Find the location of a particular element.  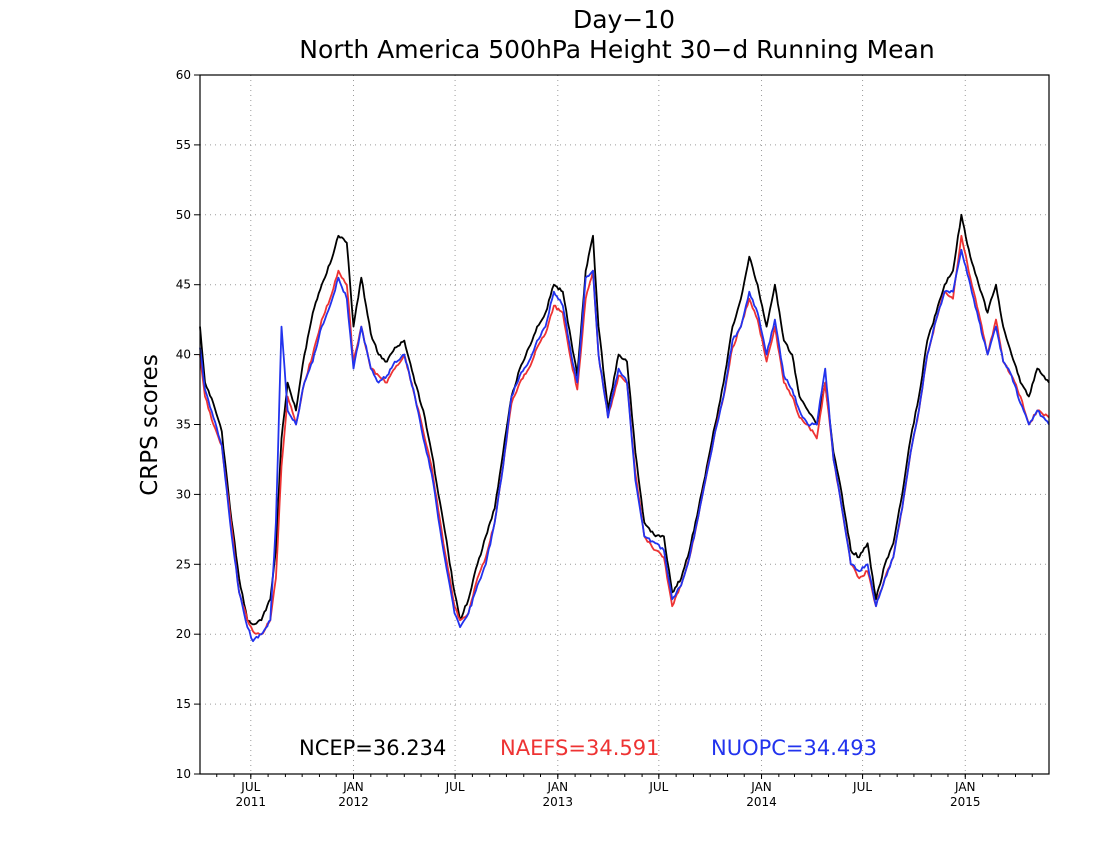

y-tick-label-20: 20 is located at coordinates (183, 634).